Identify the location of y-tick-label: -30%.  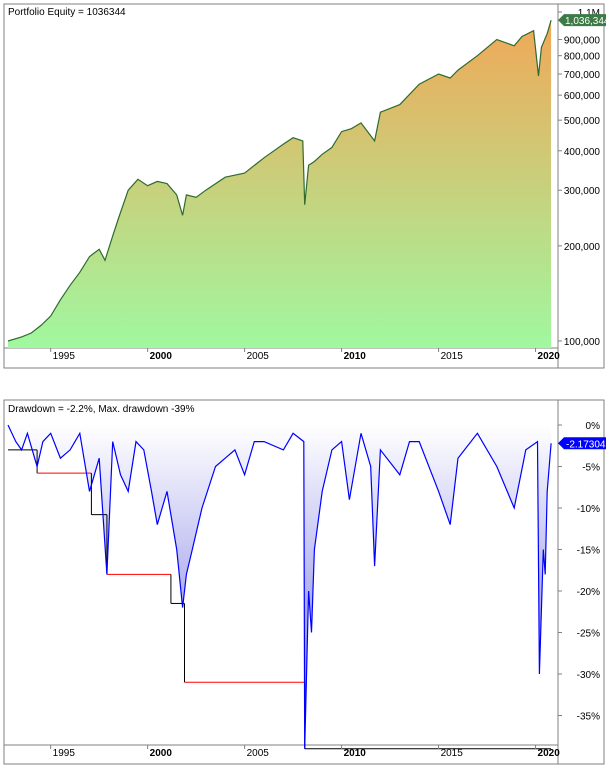
(588, 675).